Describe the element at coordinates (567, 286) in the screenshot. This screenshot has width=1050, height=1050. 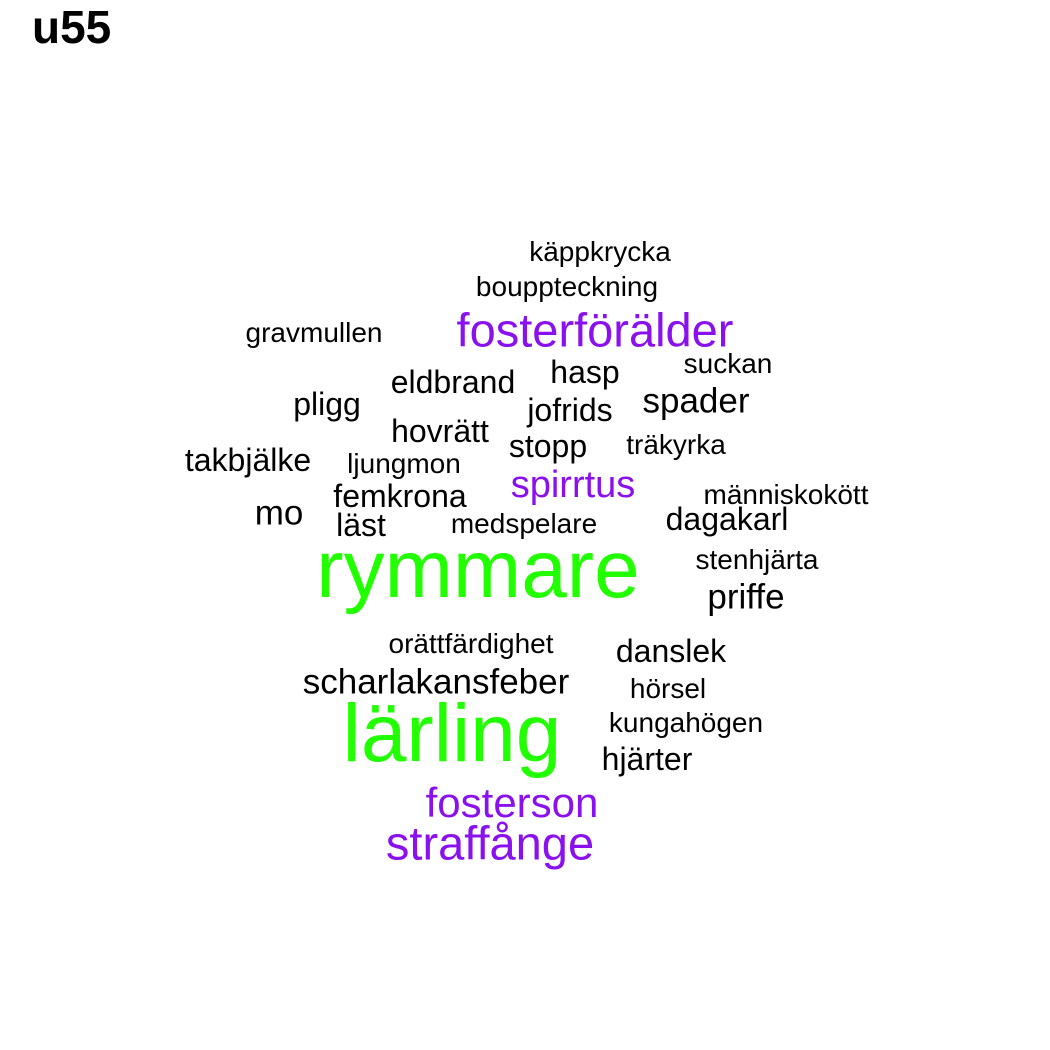
I see `cloud-word: bouppteckning` at that location.